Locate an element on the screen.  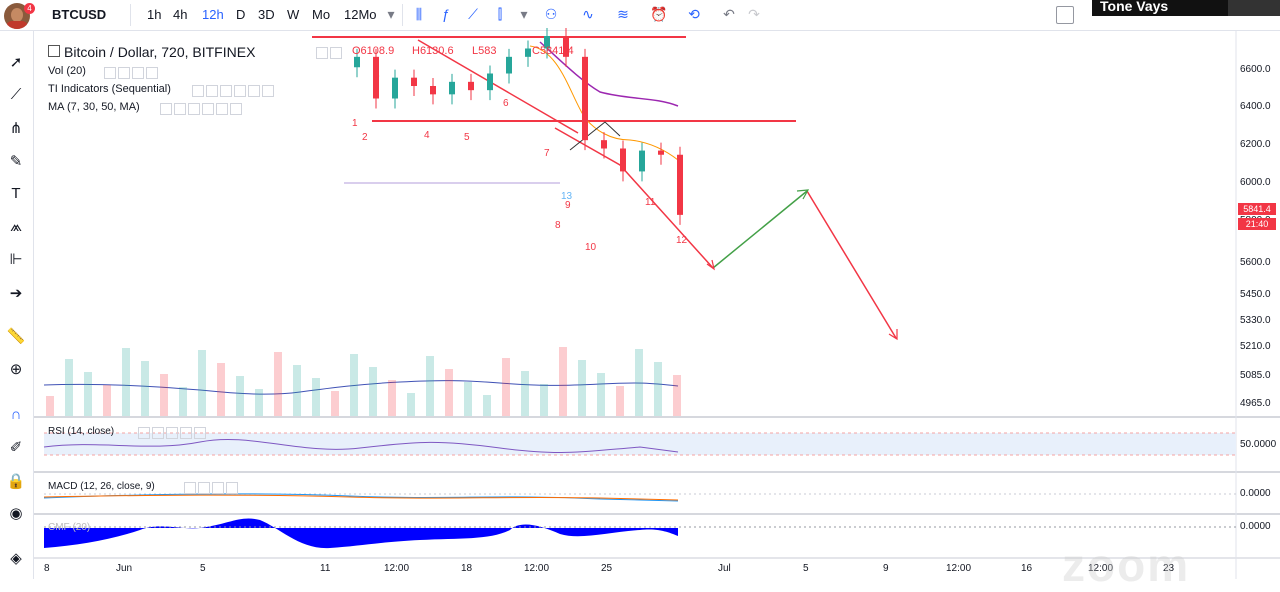
layout-checkbox is located at coordinates (1065, 15).